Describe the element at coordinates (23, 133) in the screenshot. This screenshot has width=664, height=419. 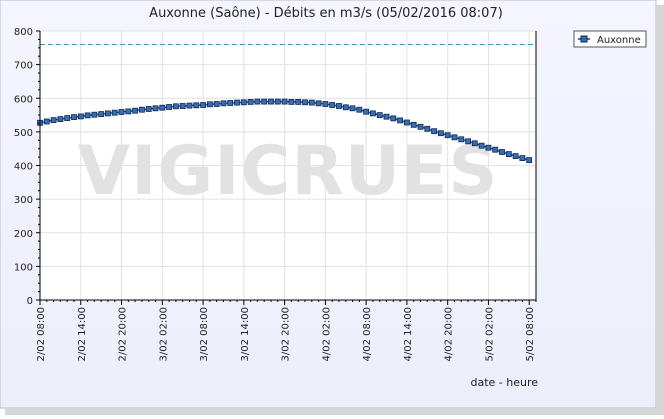
I see `y-tick-label: 500` at that location.